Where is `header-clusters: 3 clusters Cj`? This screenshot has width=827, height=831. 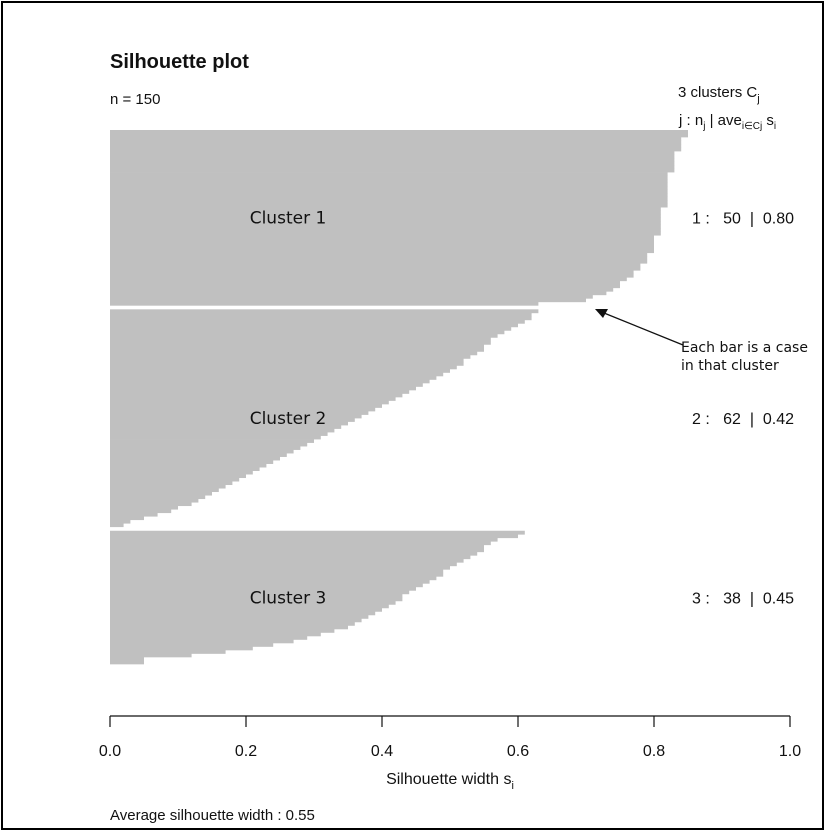 header-clusters: 3 clusters Cj is located at coordinates (719, 94).